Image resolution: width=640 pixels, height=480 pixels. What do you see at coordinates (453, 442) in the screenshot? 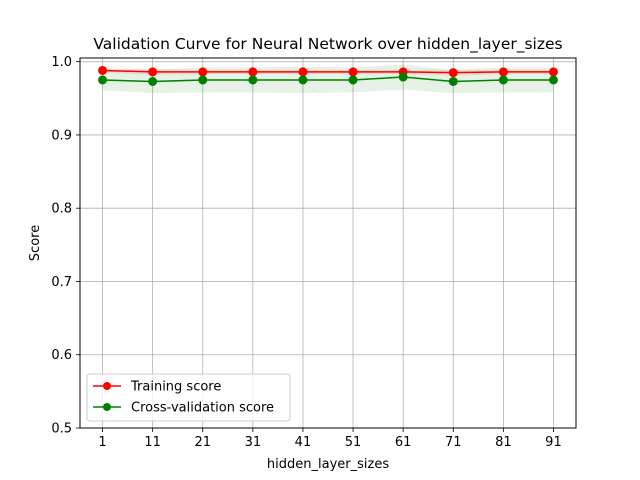
I see `x-tick-label-71: 71` at bounding box center [453, 442].